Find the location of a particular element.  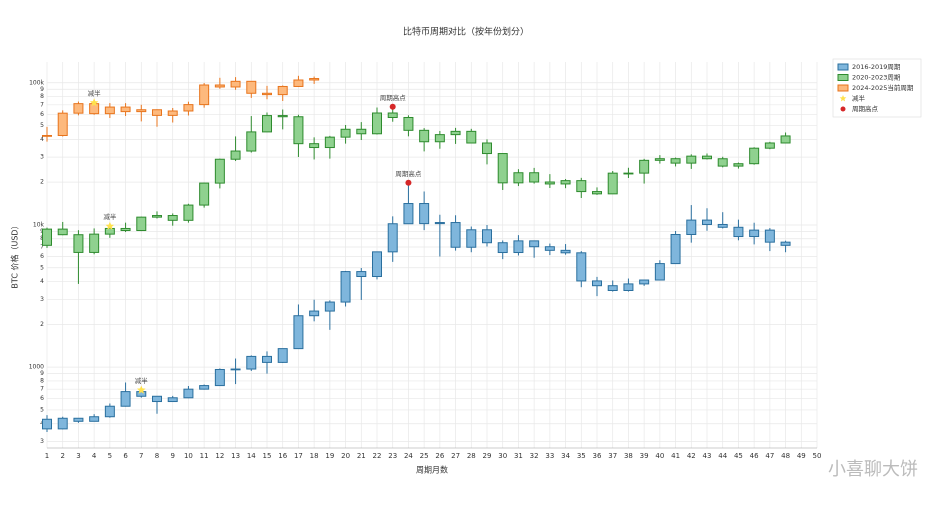

watermark: 小喜聊大饼 is located at coordinates (873, 469).